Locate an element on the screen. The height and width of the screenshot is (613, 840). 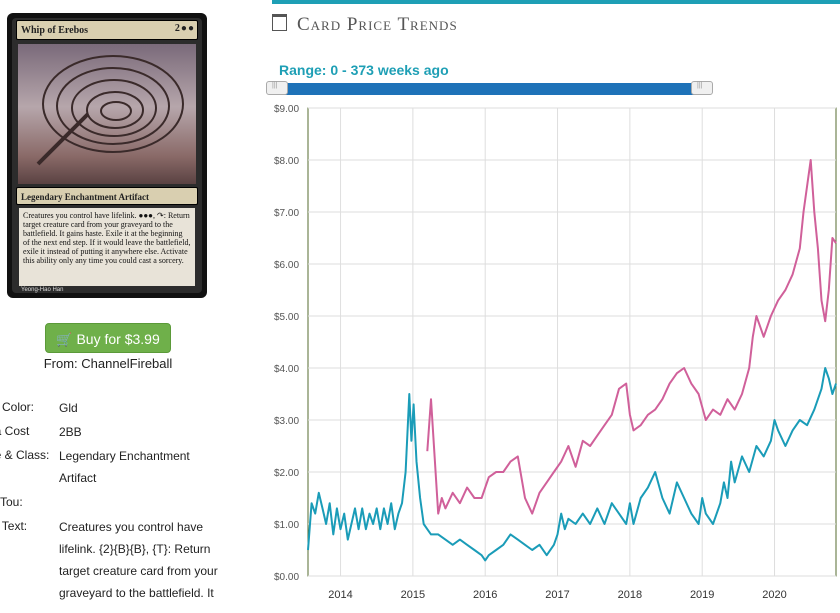
y-tick-label: $4.00 is located at coordinates (286, 369).